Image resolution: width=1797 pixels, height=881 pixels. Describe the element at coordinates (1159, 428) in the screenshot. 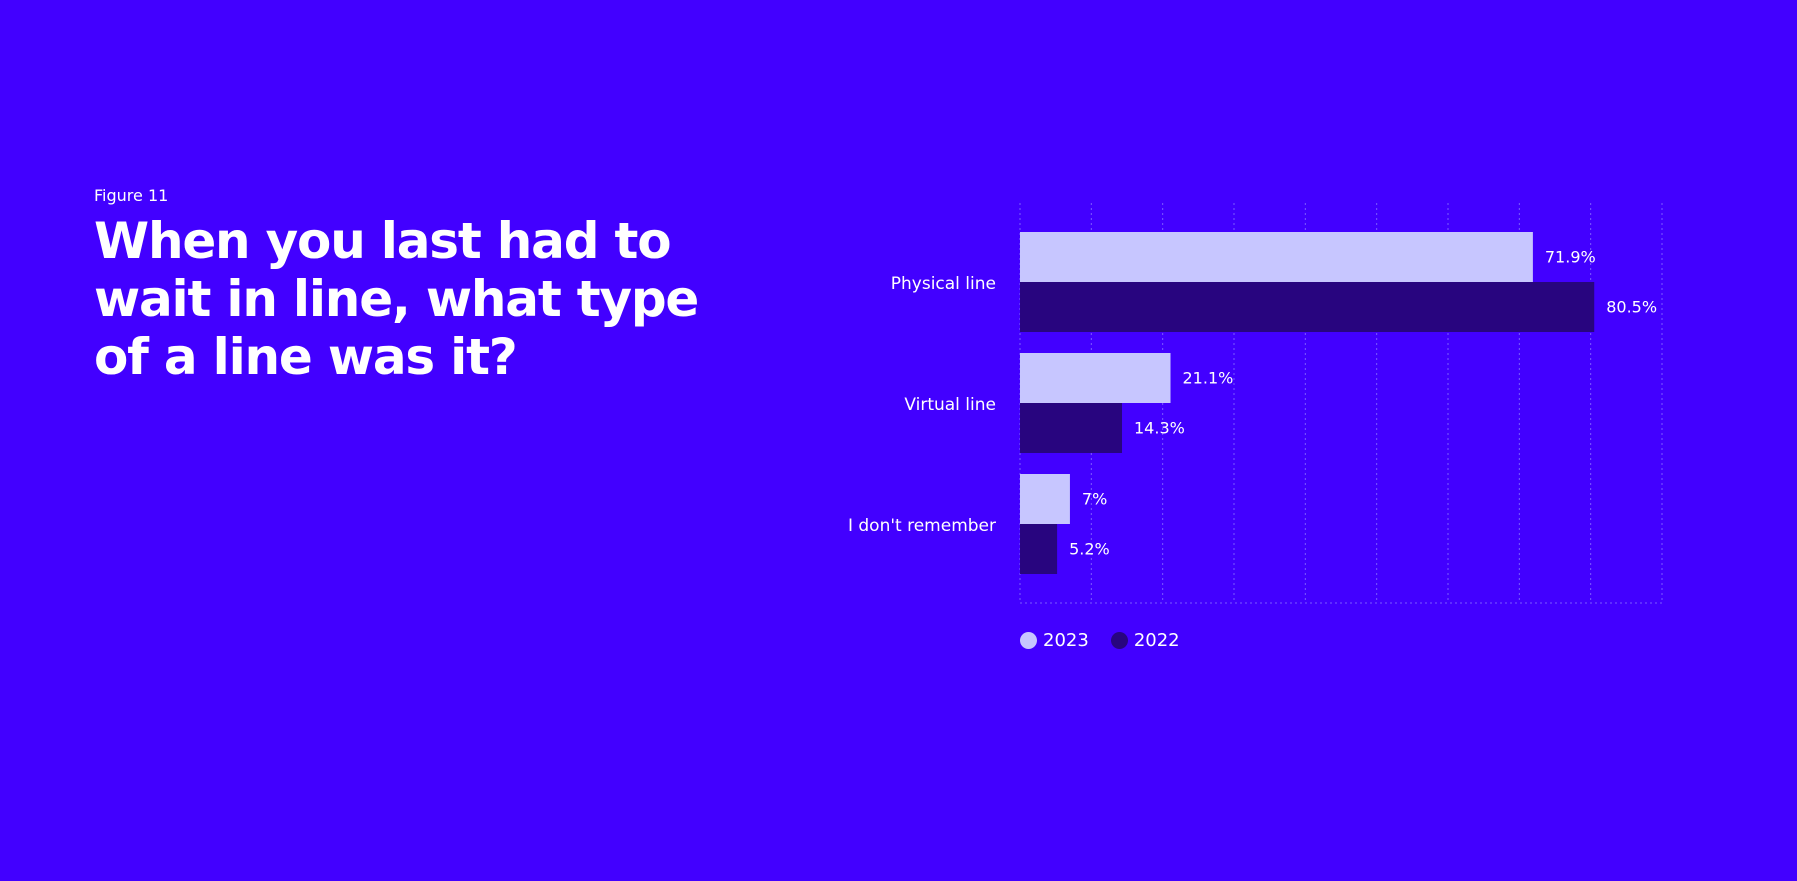

I see `value-label-virtual-line-2022: 14.3%` at that location.